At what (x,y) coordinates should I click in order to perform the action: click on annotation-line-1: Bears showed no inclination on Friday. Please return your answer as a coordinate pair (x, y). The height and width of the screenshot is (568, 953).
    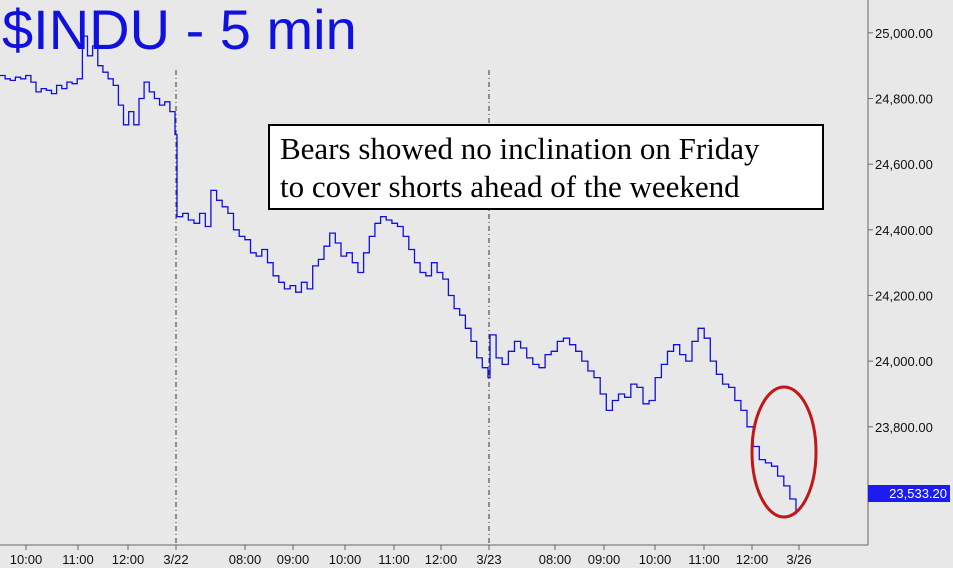
    Looking at the image, I should click on (520, 148).